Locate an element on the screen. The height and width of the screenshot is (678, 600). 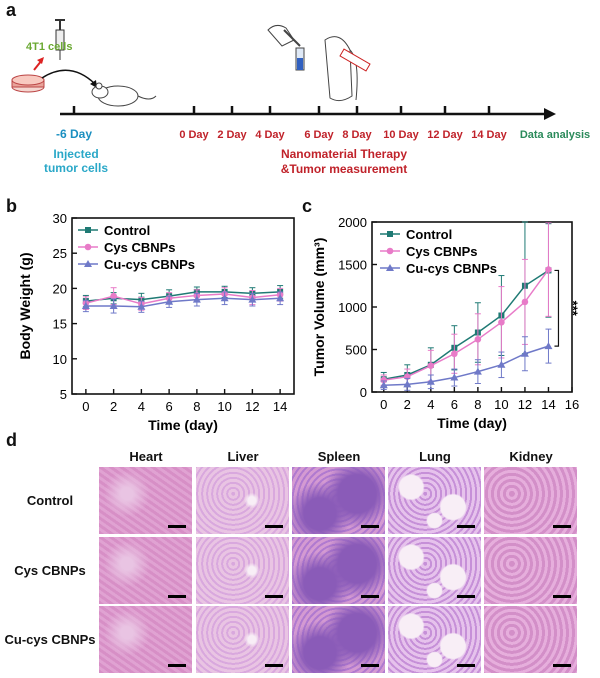
legend-label: Cu-cys CBNPs is located at coordinates (149, 264).